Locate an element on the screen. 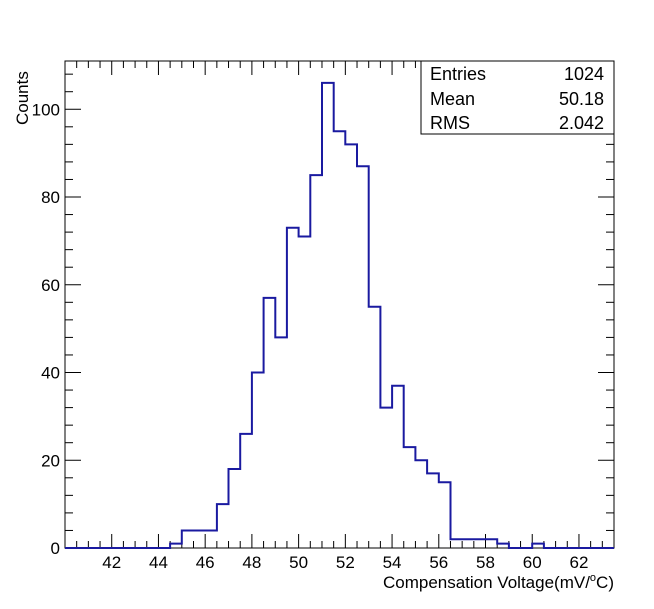 This screenshot has height=609, width=654. y-tick-label: 20 is located at coordinates (50, 460).